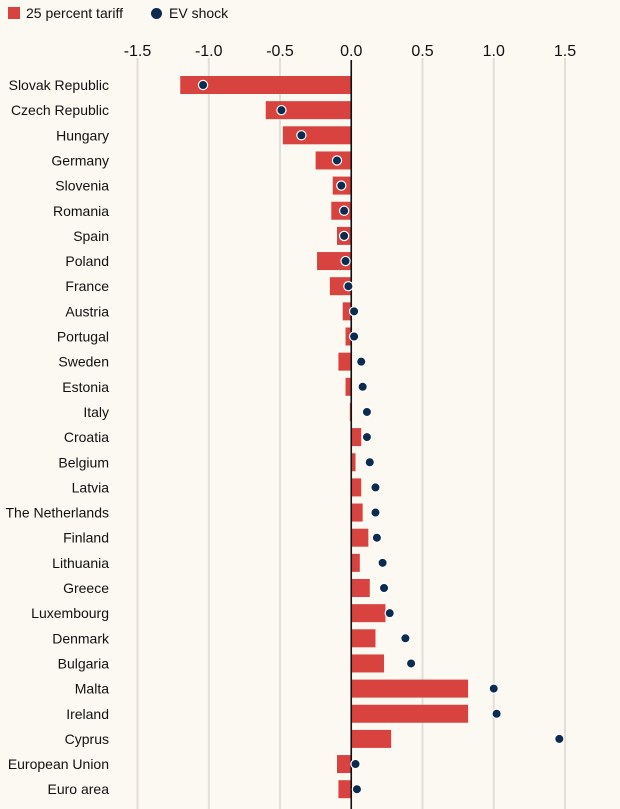  What do you see at coordinates (70, 613) in the screenshot?
I see `category-label: Luxembourg` at bounding box center [70, 613].